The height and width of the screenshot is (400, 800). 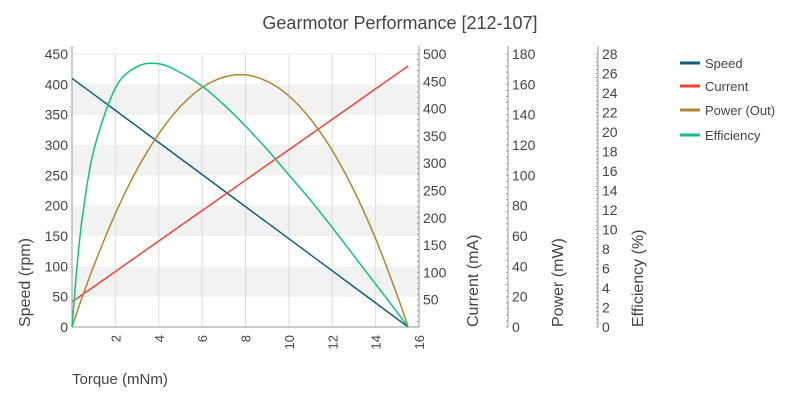 I want to click on x-tick-label: 14, so click(x=376, y=342).